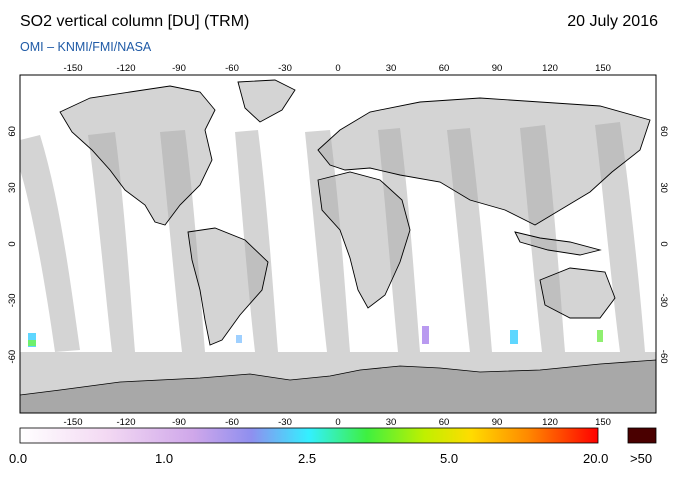 This screenshot has height=480, width=676. Describe the element at coordinates (86, 47) in the screenshot. I see `data-source-credit: OMI – KNMI/FMI/NASA` at that location.